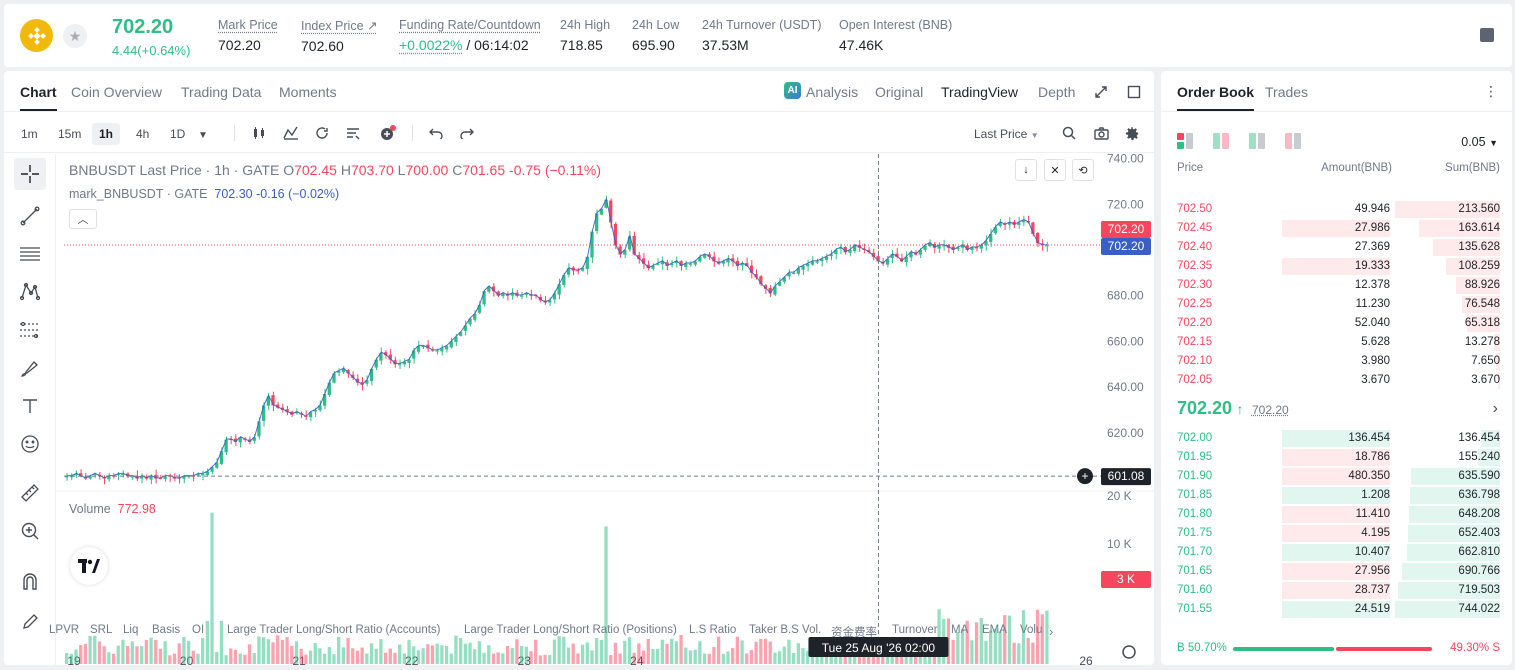 The image size is (1515, 670). Describe the element at coordinates (1134, 92) in the screenshot. I see `fullscreen-icon` at that location.